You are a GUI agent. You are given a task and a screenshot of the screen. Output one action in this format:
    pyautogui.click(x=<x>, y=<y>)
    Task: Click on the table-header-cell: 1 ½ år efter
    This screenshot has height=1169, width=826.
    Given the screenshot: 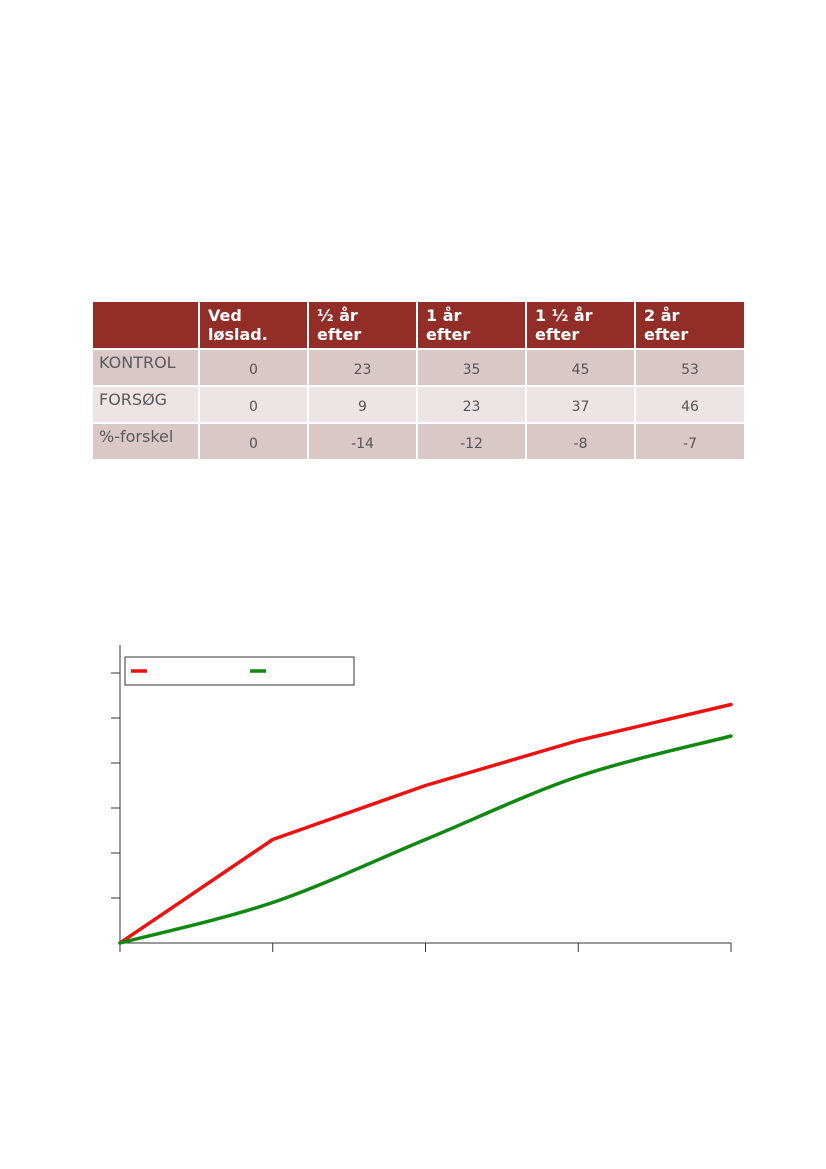 What is the action you would take?
    pyautogui.click(x=580, y=325)
    